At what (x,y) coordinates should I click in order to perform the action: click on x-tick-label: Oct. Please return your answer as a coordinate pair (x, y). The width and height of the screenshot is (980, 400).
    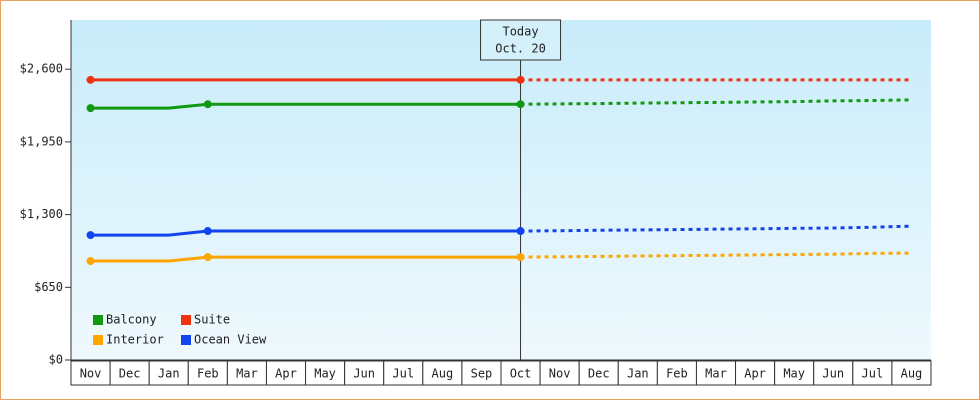
    Looking at the image, I should click on (521, 374).